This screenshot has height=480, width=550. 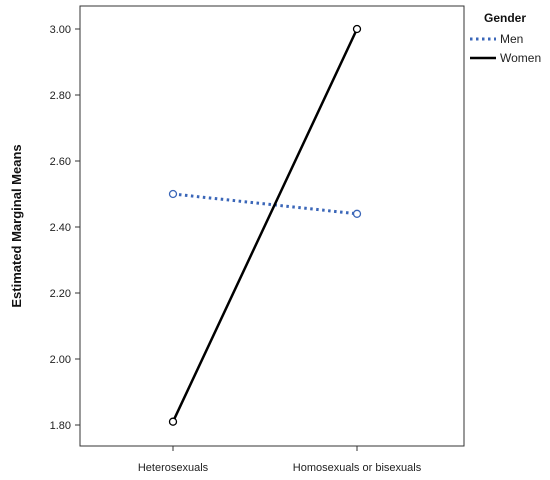 What do you see at coordinates (280, 460) in the screenshot?
I see `x-axis-ticks: Heterosexuals Homosexuals or bisexuals` at bounding box center [280, 460].